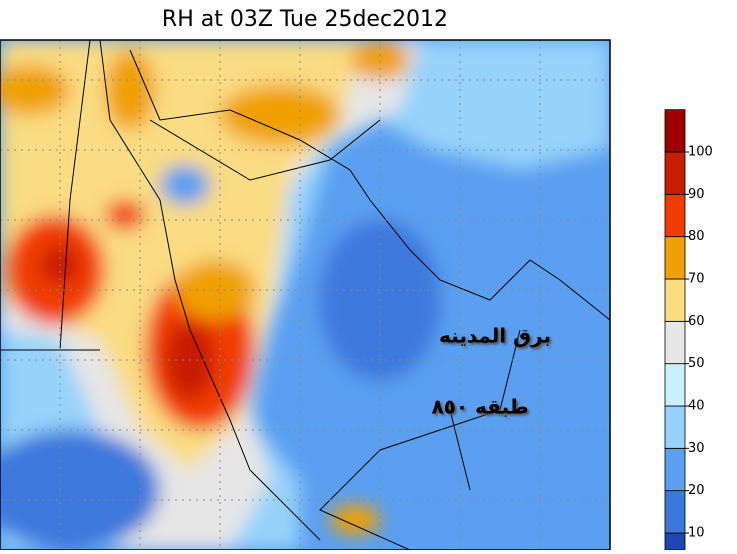 This screenshot has height=554, width=737. I want to click on colorbar: 10 20 30 40 50 60 70 80 90 100, so click(688, 330).